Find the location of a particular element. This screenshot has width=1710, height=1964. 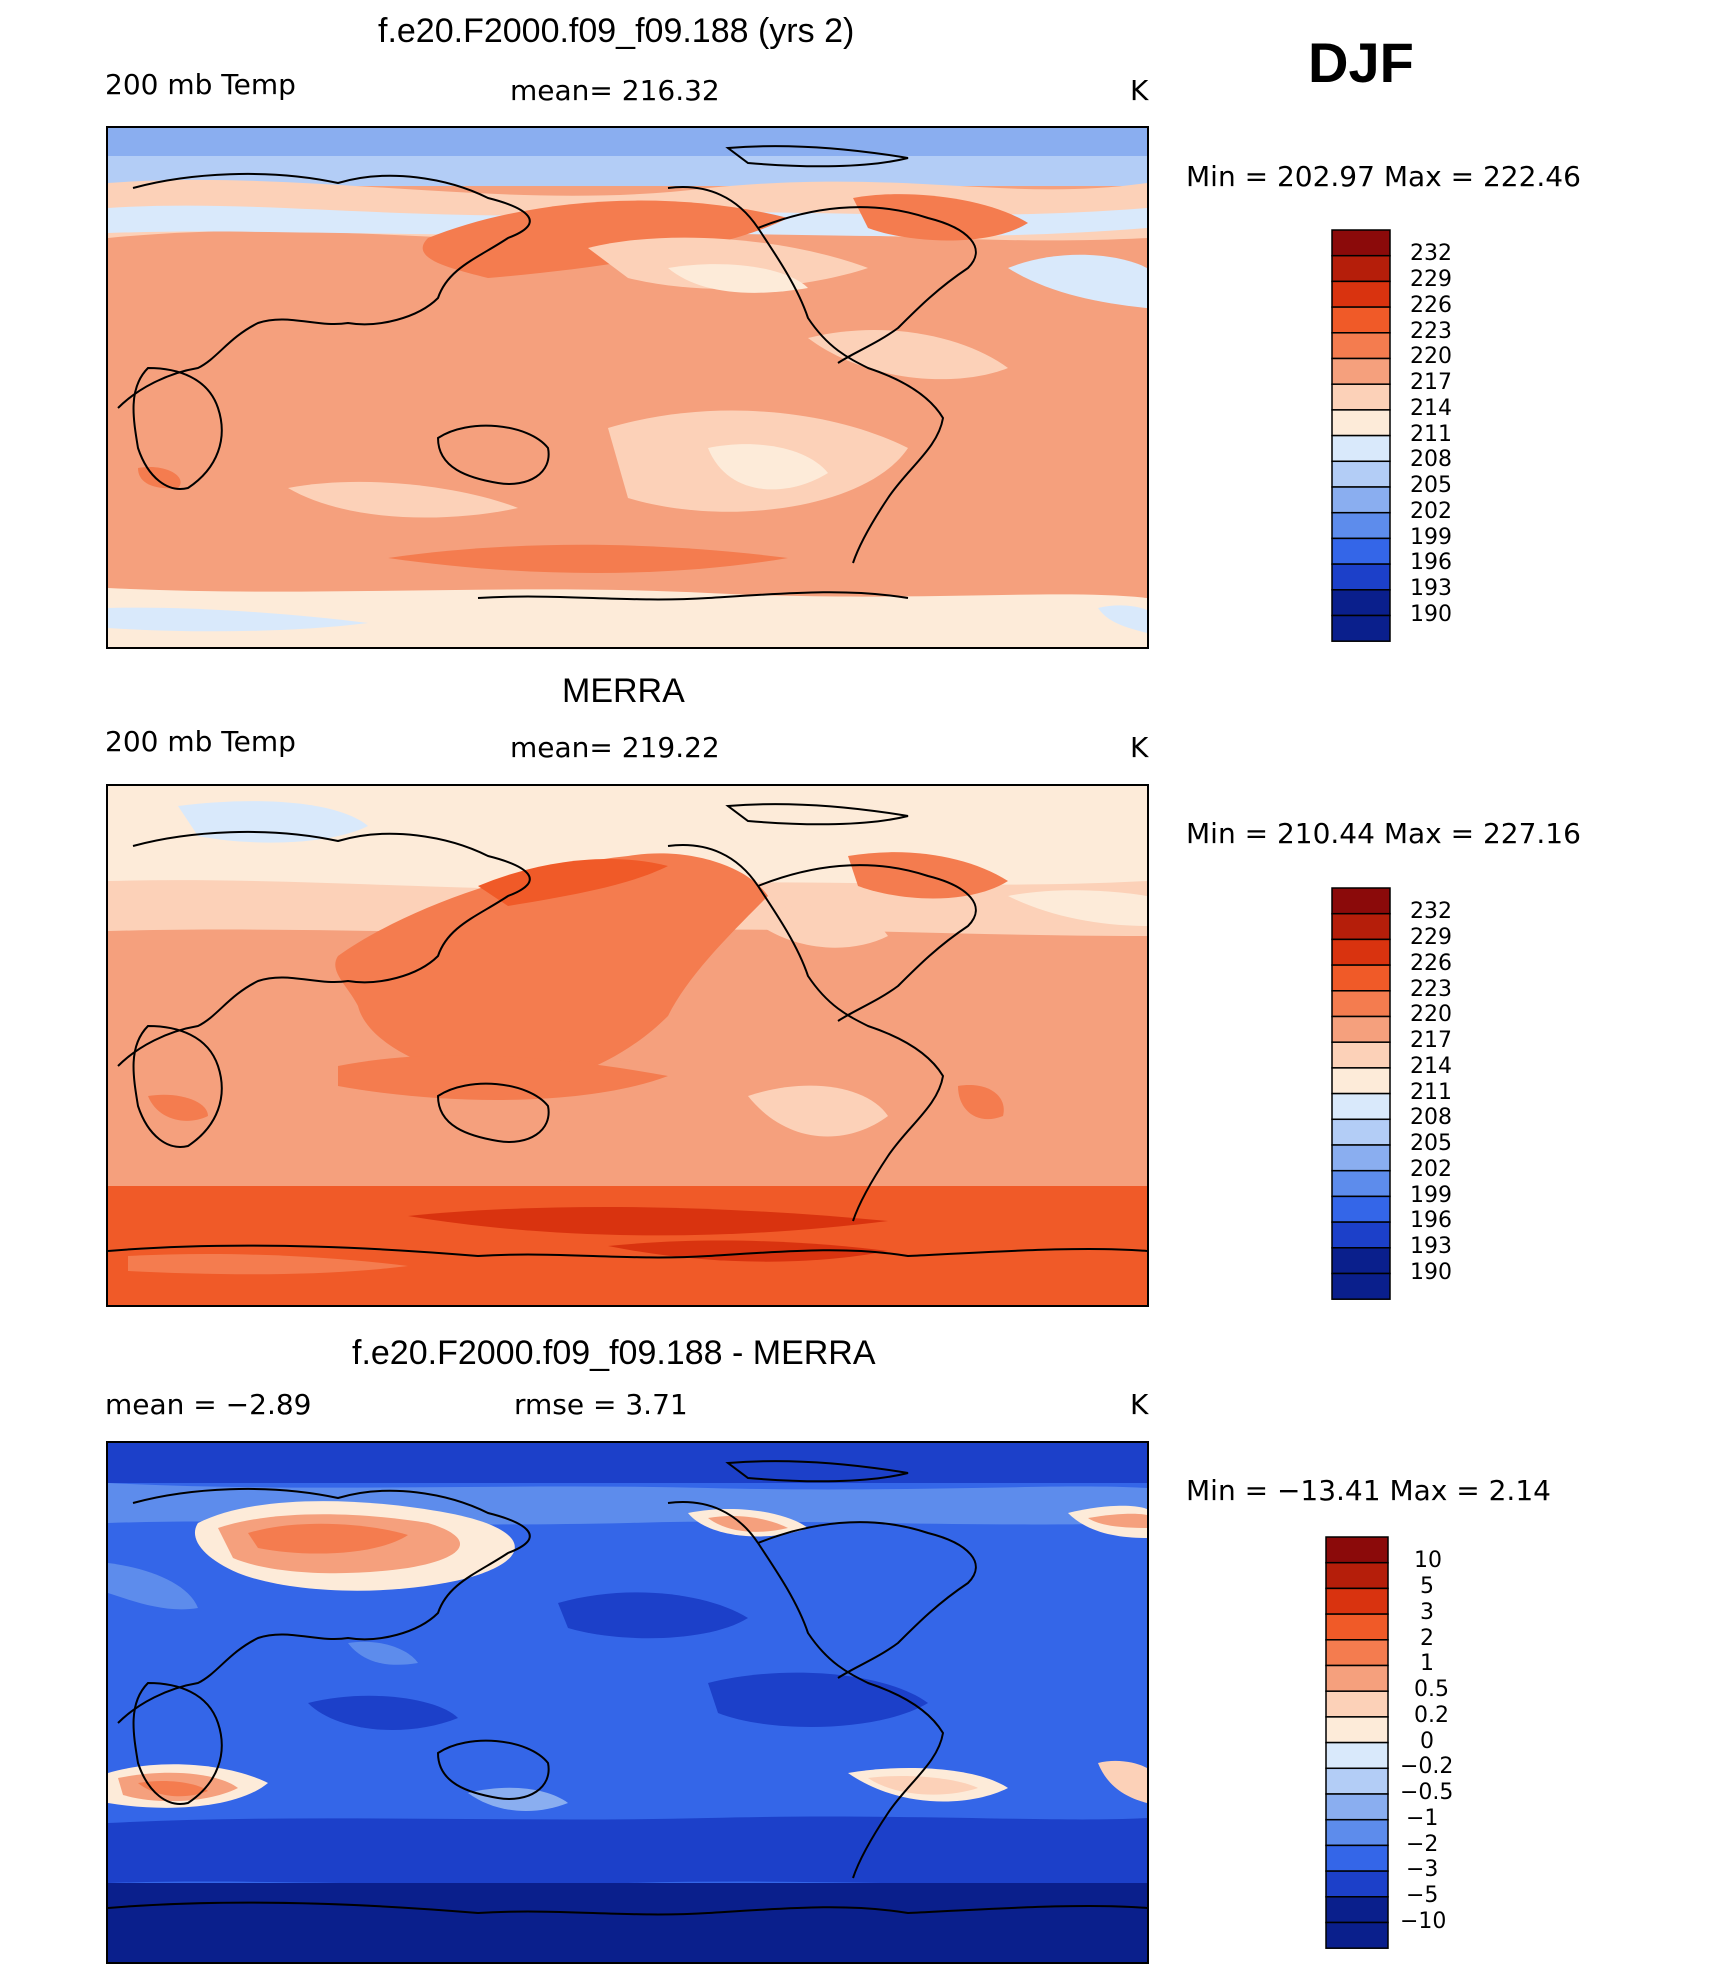

colorbar-tick: 223 is located at coordinates (1431, 989).